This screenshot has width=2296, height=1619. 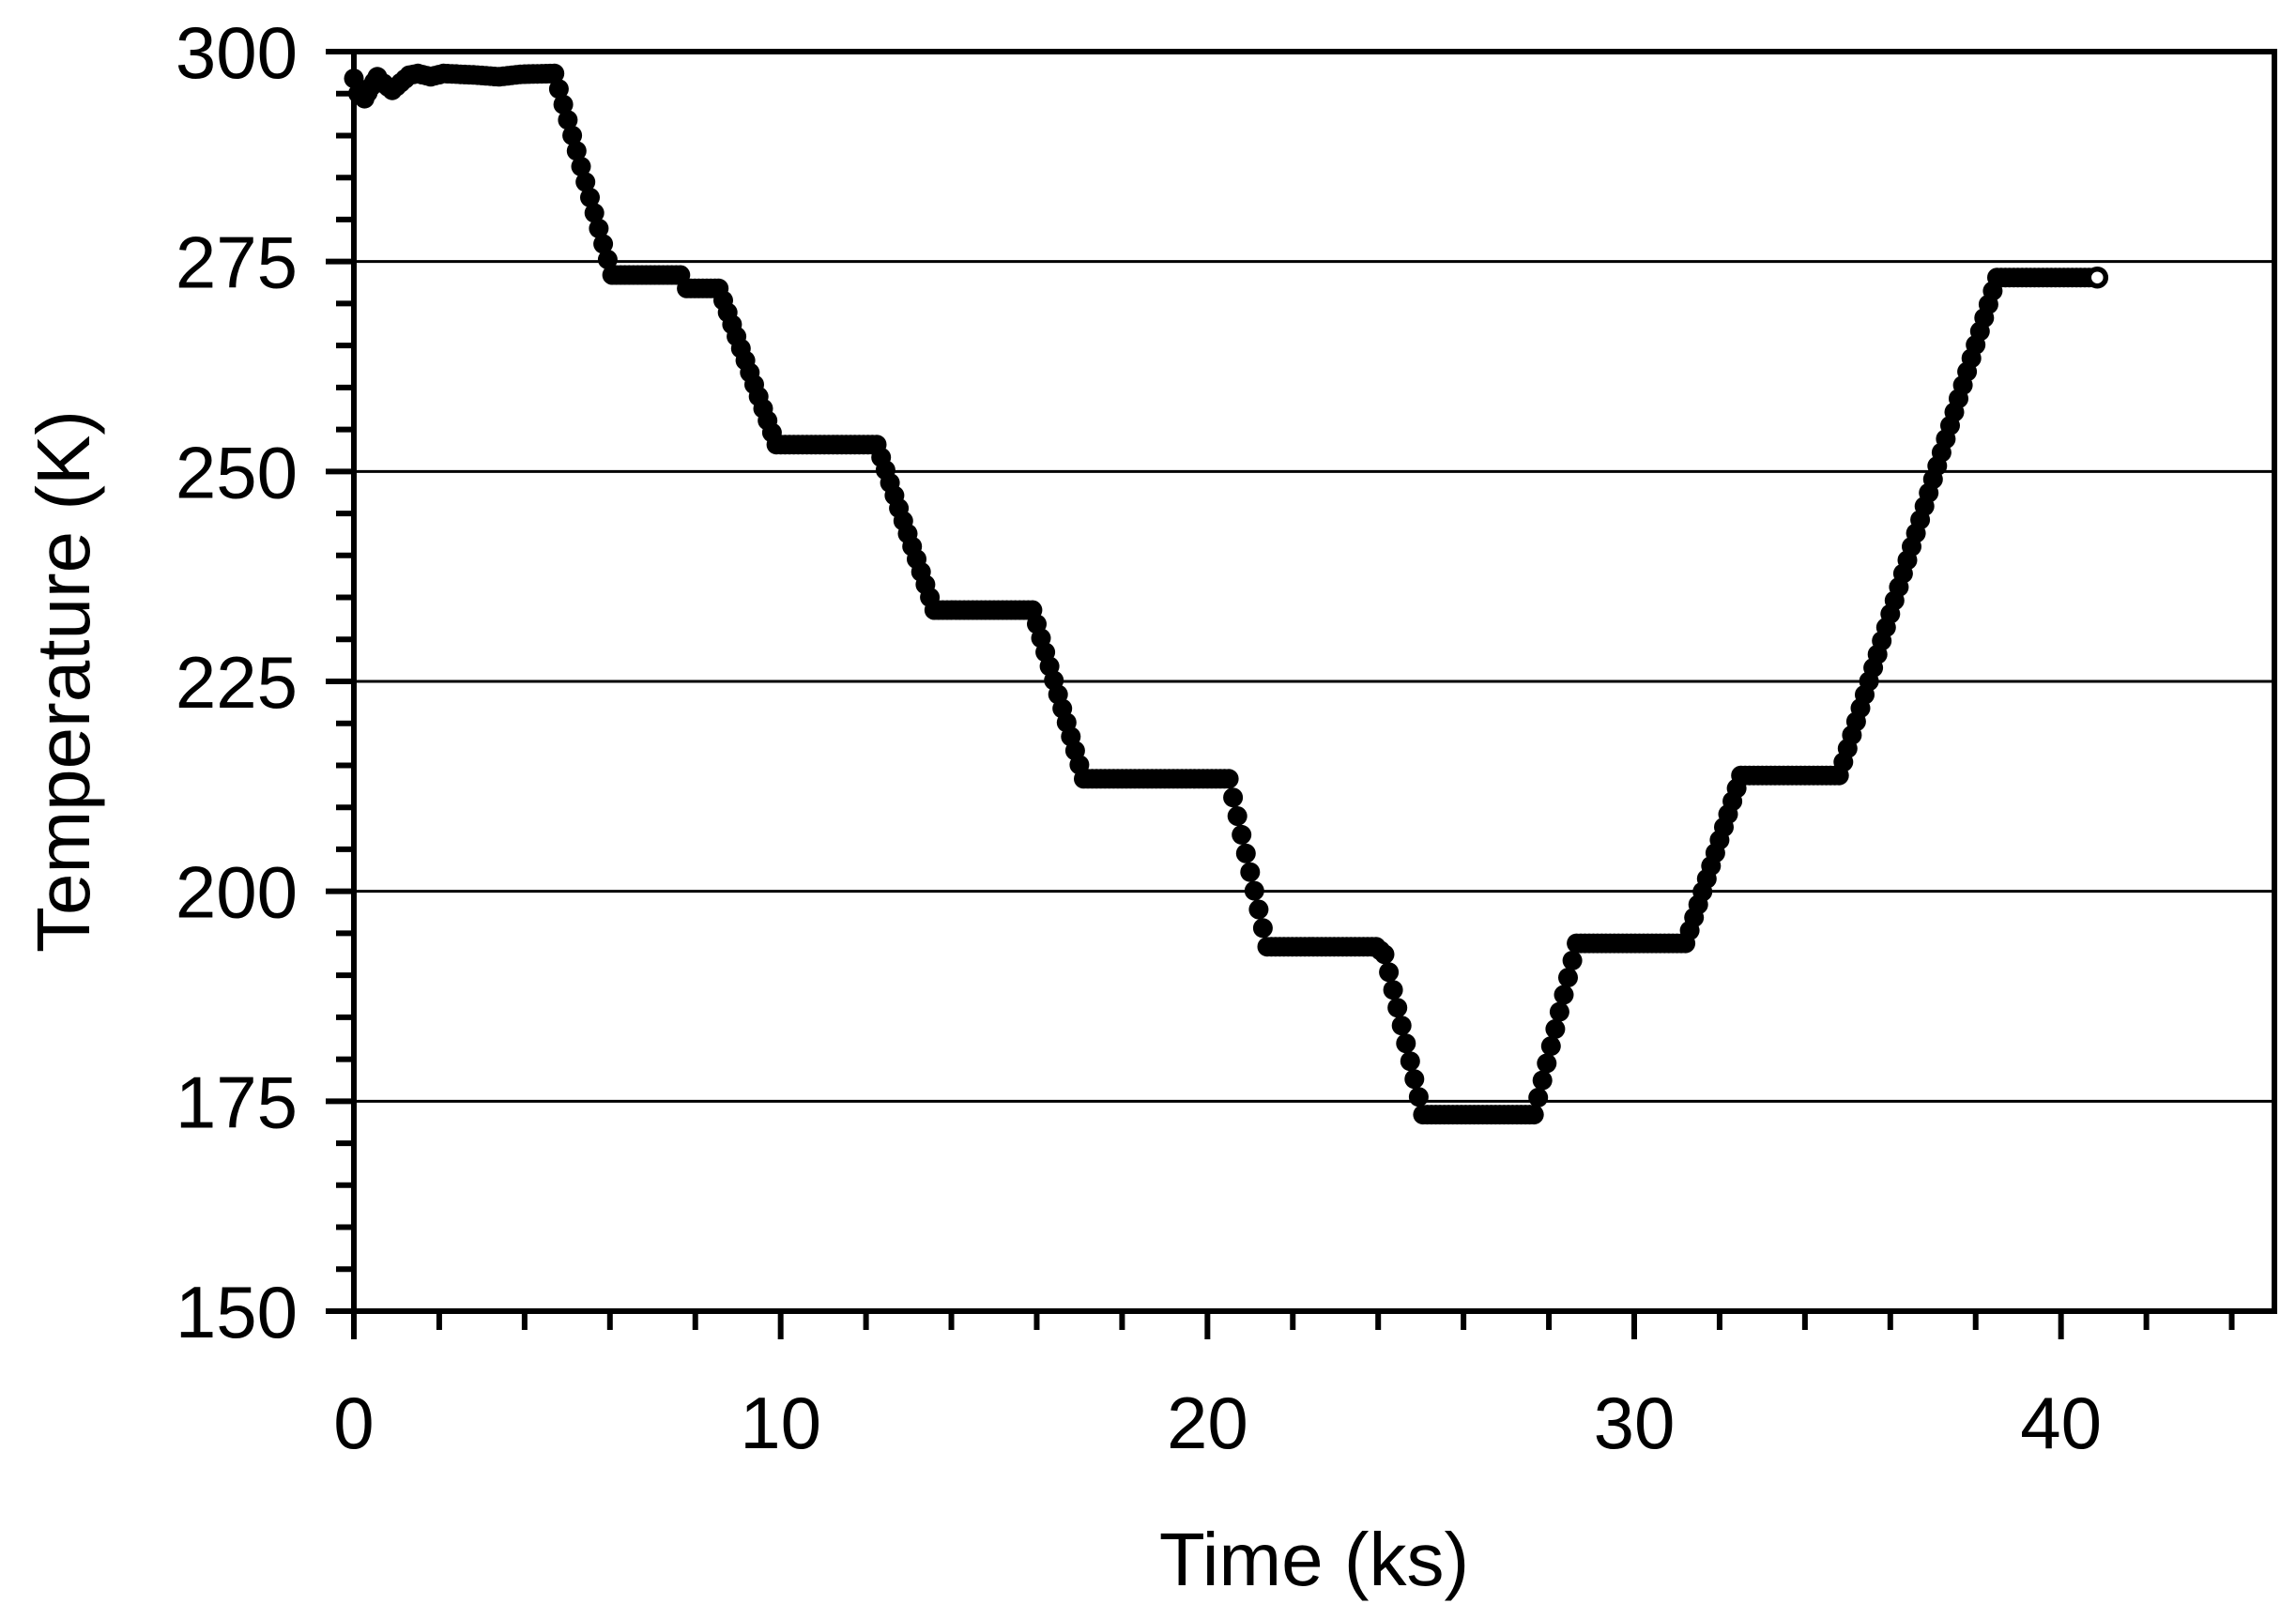 I want to click on x-tick-label: 40, so click(x=2061, y=1423).